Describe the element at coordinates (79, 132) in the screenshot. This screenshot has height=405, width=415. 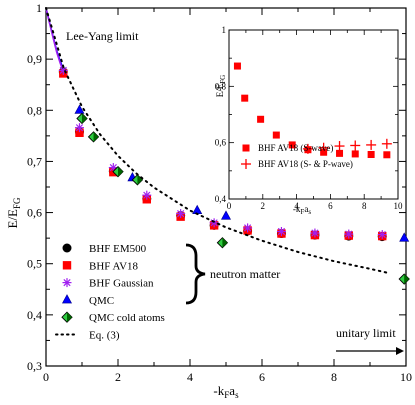
I see `series-bhf-av18-point` at that location.